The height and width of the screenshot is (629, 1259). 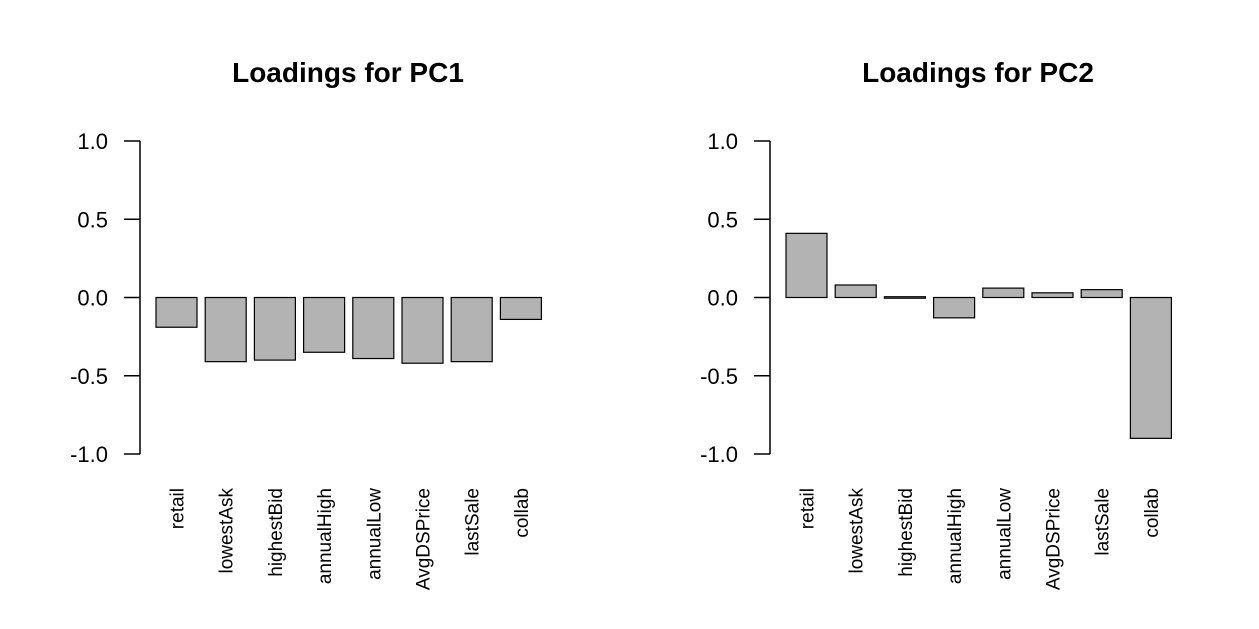 I want to click on chart-title: Loadings for PC2, so click(x=978, y=72).